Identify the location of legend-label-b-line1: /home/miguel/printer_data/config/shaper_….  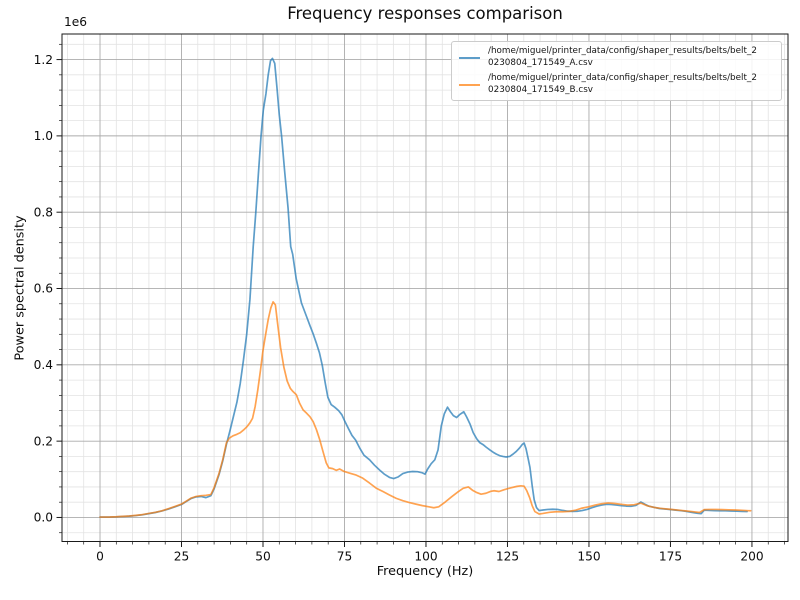
(622, 78).